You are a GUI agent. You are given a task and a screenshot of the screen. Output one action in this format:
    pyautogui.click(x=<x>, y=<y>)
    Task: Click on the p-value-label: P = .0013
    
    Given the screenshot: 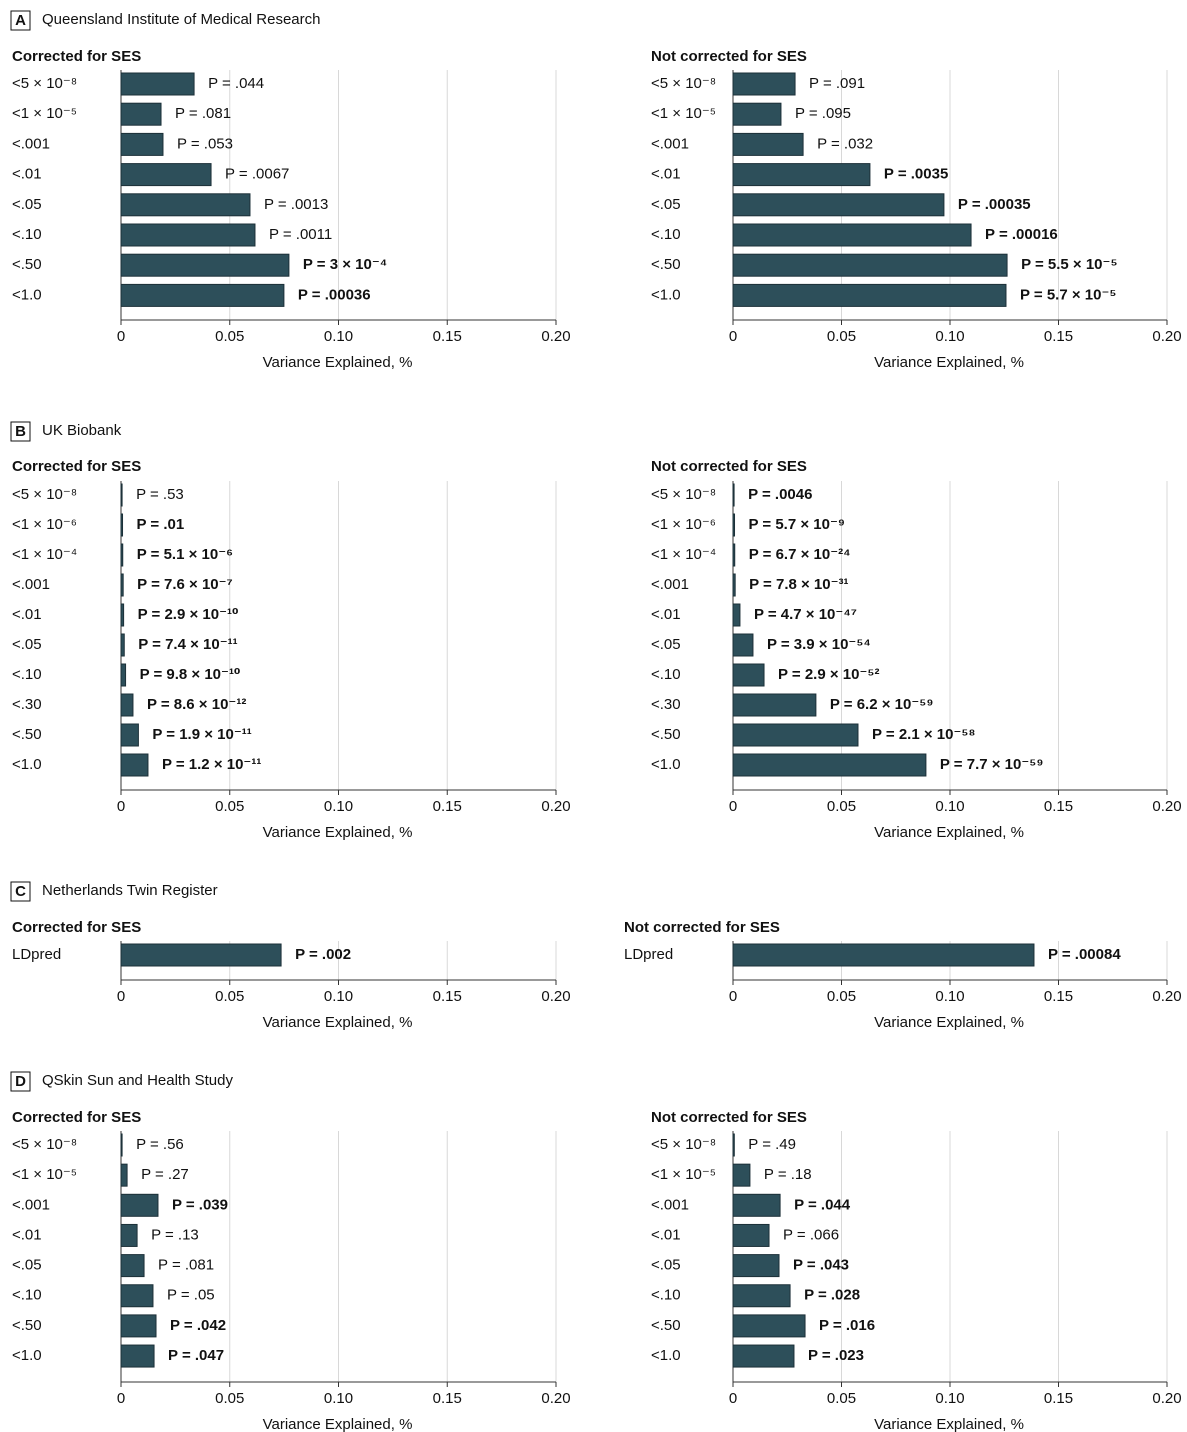 What is the action you would take?
    pyautogui.click(x=296, y=204)
    